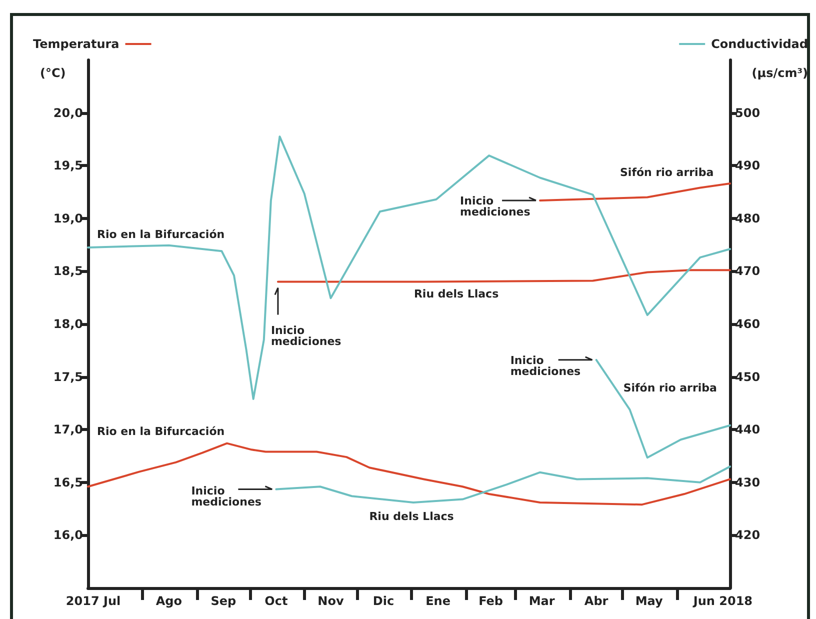 This screenshot has height=619, width=816. Describe the element at coordinates (722, 601) in the screenshot. I see `x-tick-label: Jun 2018` at that location.